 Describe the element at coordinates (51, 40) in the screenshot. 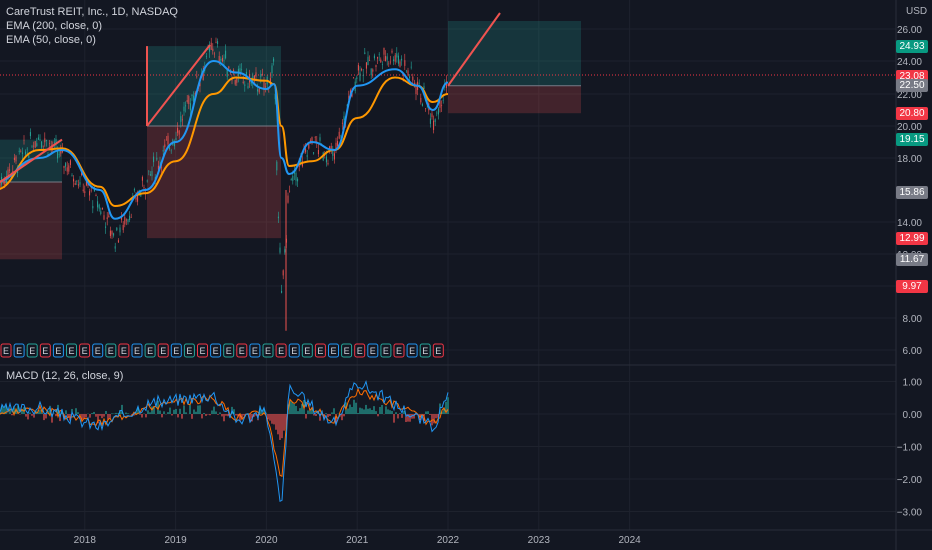

I see `ema50-legend: EMA (50, close, 0)` at that location.